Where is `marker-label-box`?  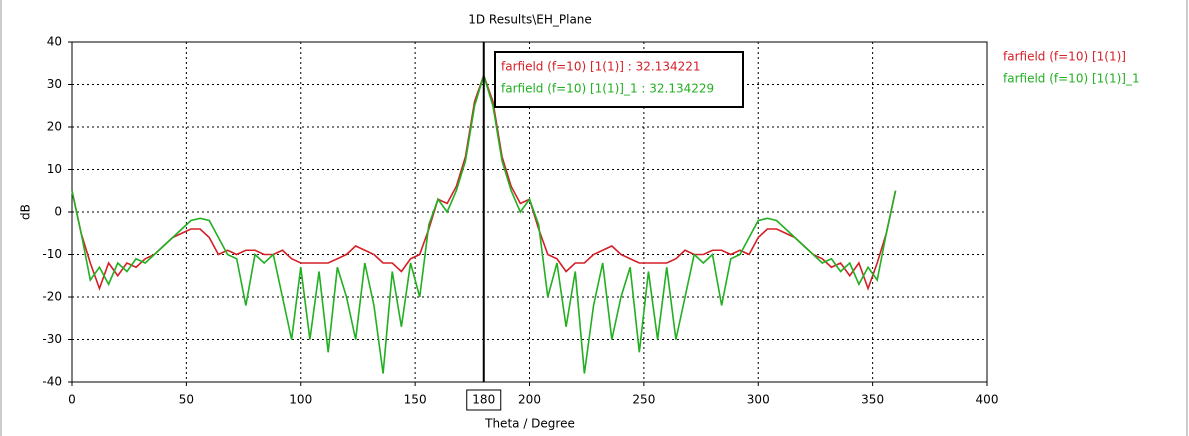
marker-label-box is located at coordinates (484, 400).